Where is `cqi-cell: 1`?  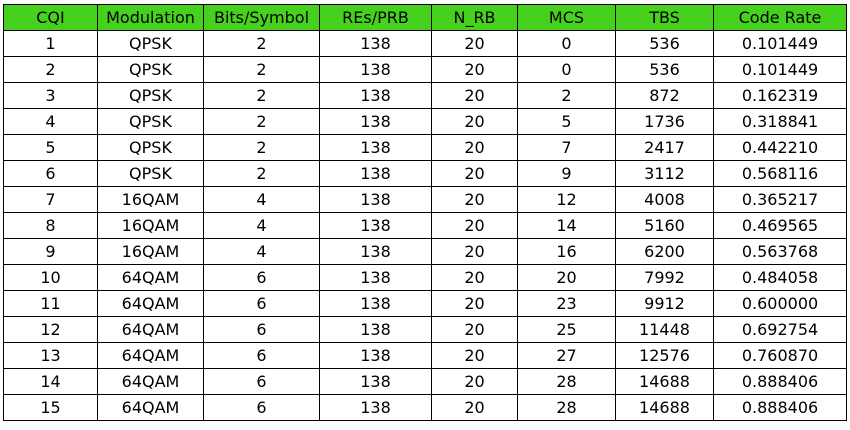 cqi-cell: 1 is located at coordinates (50, 43).